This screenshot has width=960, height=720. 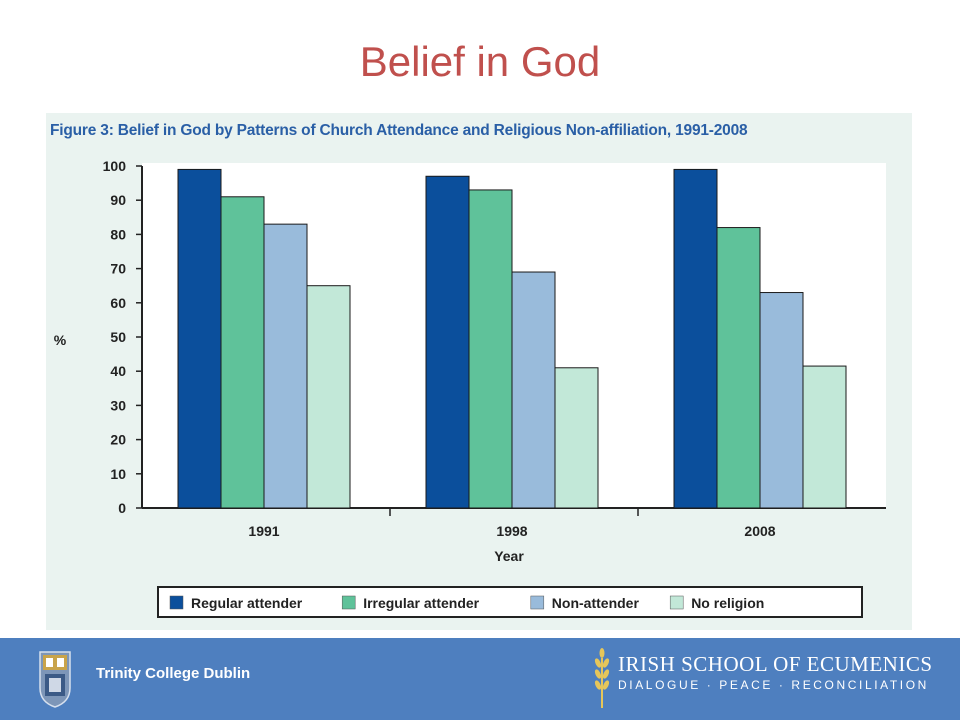 What do you see at coordinates (510, 602) in the screenshot?
I see `legend-box` at bounding box center [510, 602].